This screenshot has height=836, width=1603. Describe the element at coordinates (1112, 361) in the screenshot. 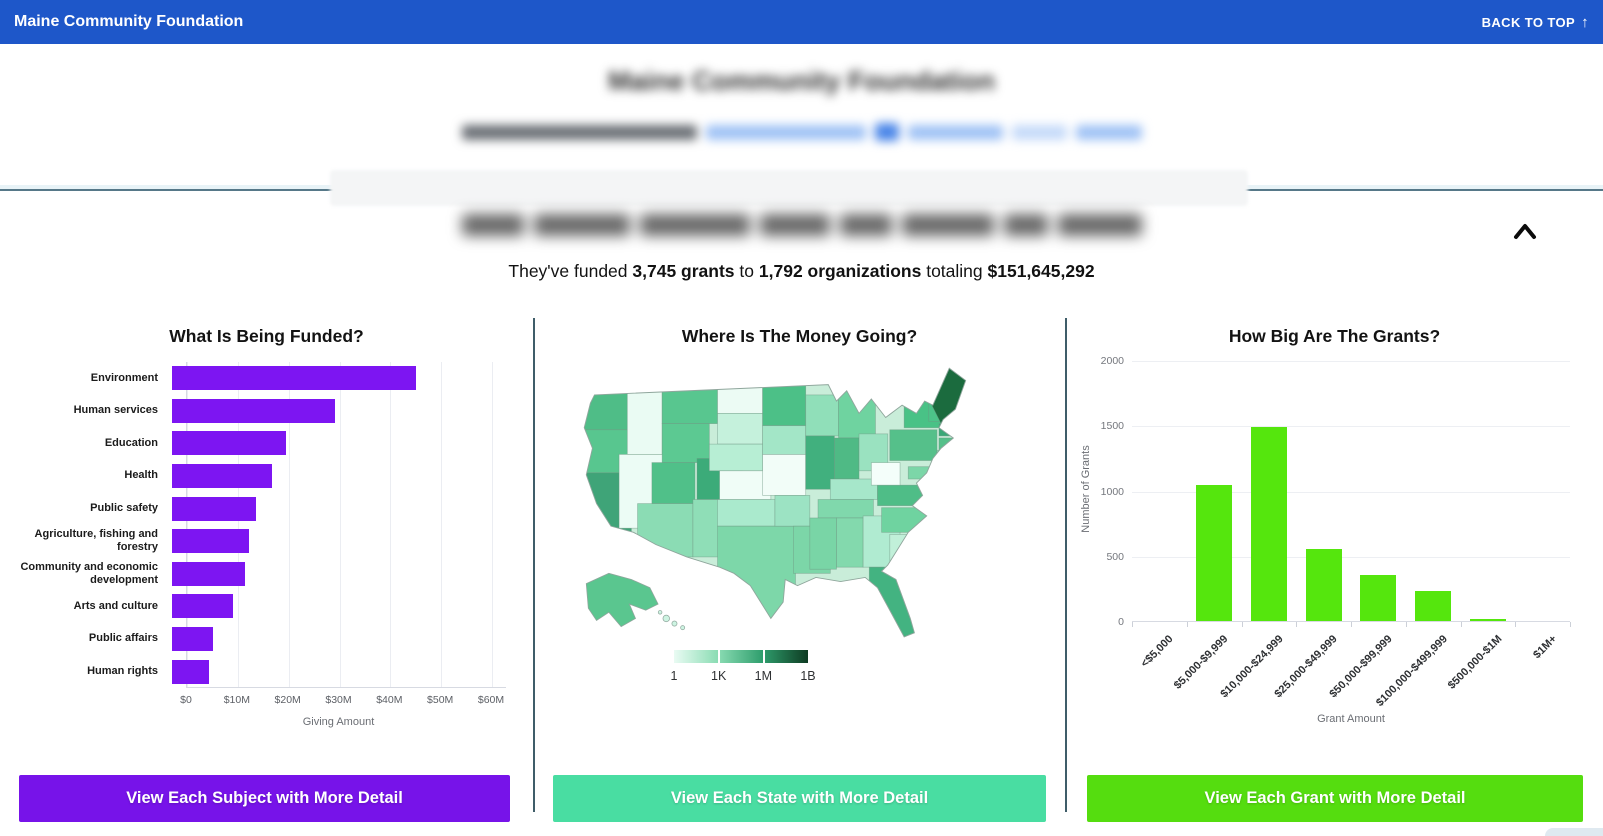

I see `y-axis-tick-label: 2000` at that location.